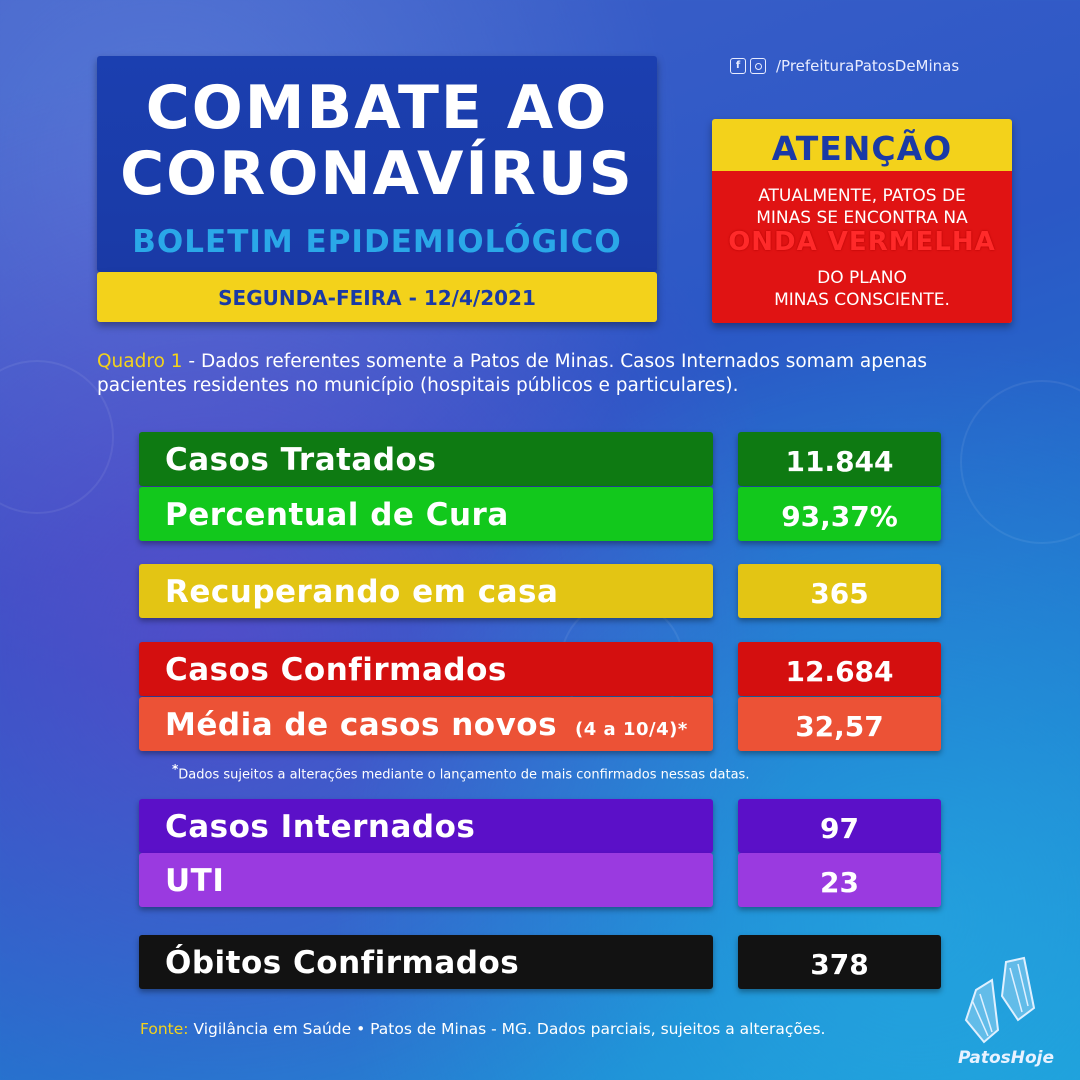 The height and width of the screenshot is (1080, 1080). I want to click on title-line-1: COMBATE AO, so click(377, 108).